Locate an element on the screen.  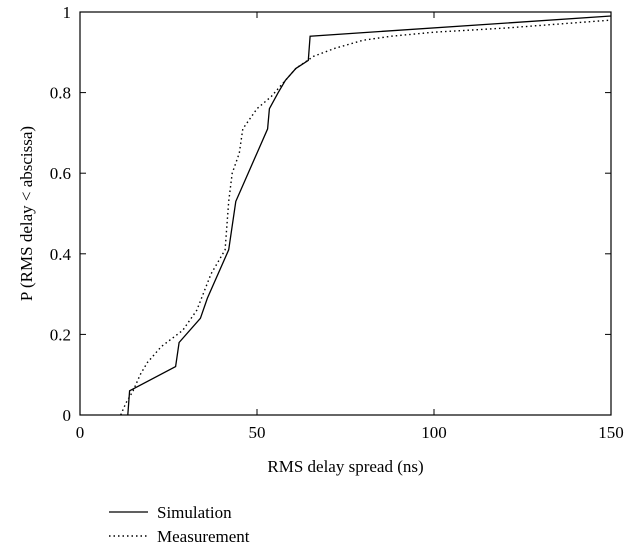
y-axis-label: P (RMS delay < abscissa) is located at coordinates (26, 213).